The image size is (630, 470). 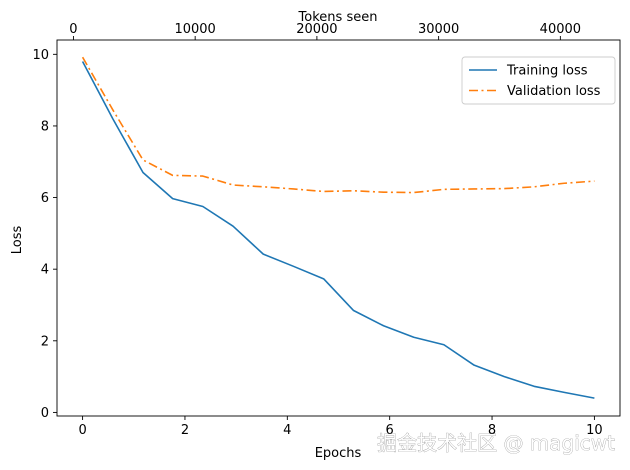 What do you see at coordinates (338, 453) in the screenshot?
I see `x-axis-label: Epochs` at bounding box center [338, 453].